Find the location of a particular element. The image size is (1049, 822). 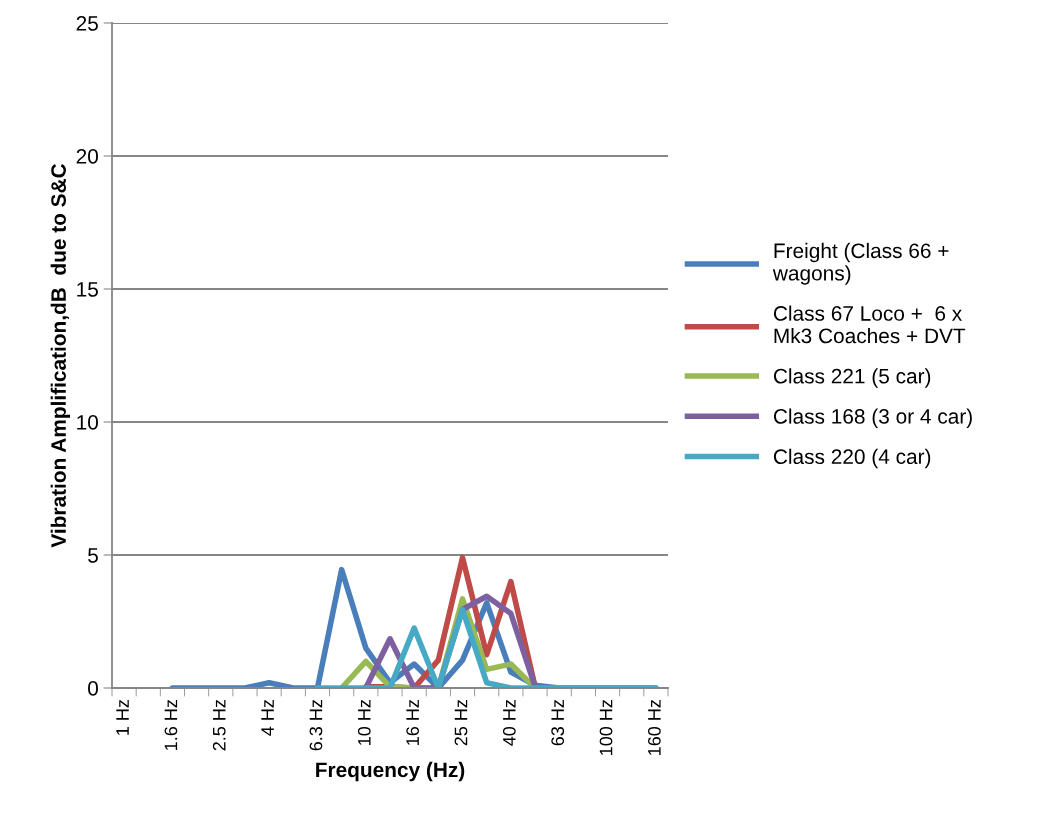

legend-label: Class 221 (5 car) is located at coordinates (852, 378).